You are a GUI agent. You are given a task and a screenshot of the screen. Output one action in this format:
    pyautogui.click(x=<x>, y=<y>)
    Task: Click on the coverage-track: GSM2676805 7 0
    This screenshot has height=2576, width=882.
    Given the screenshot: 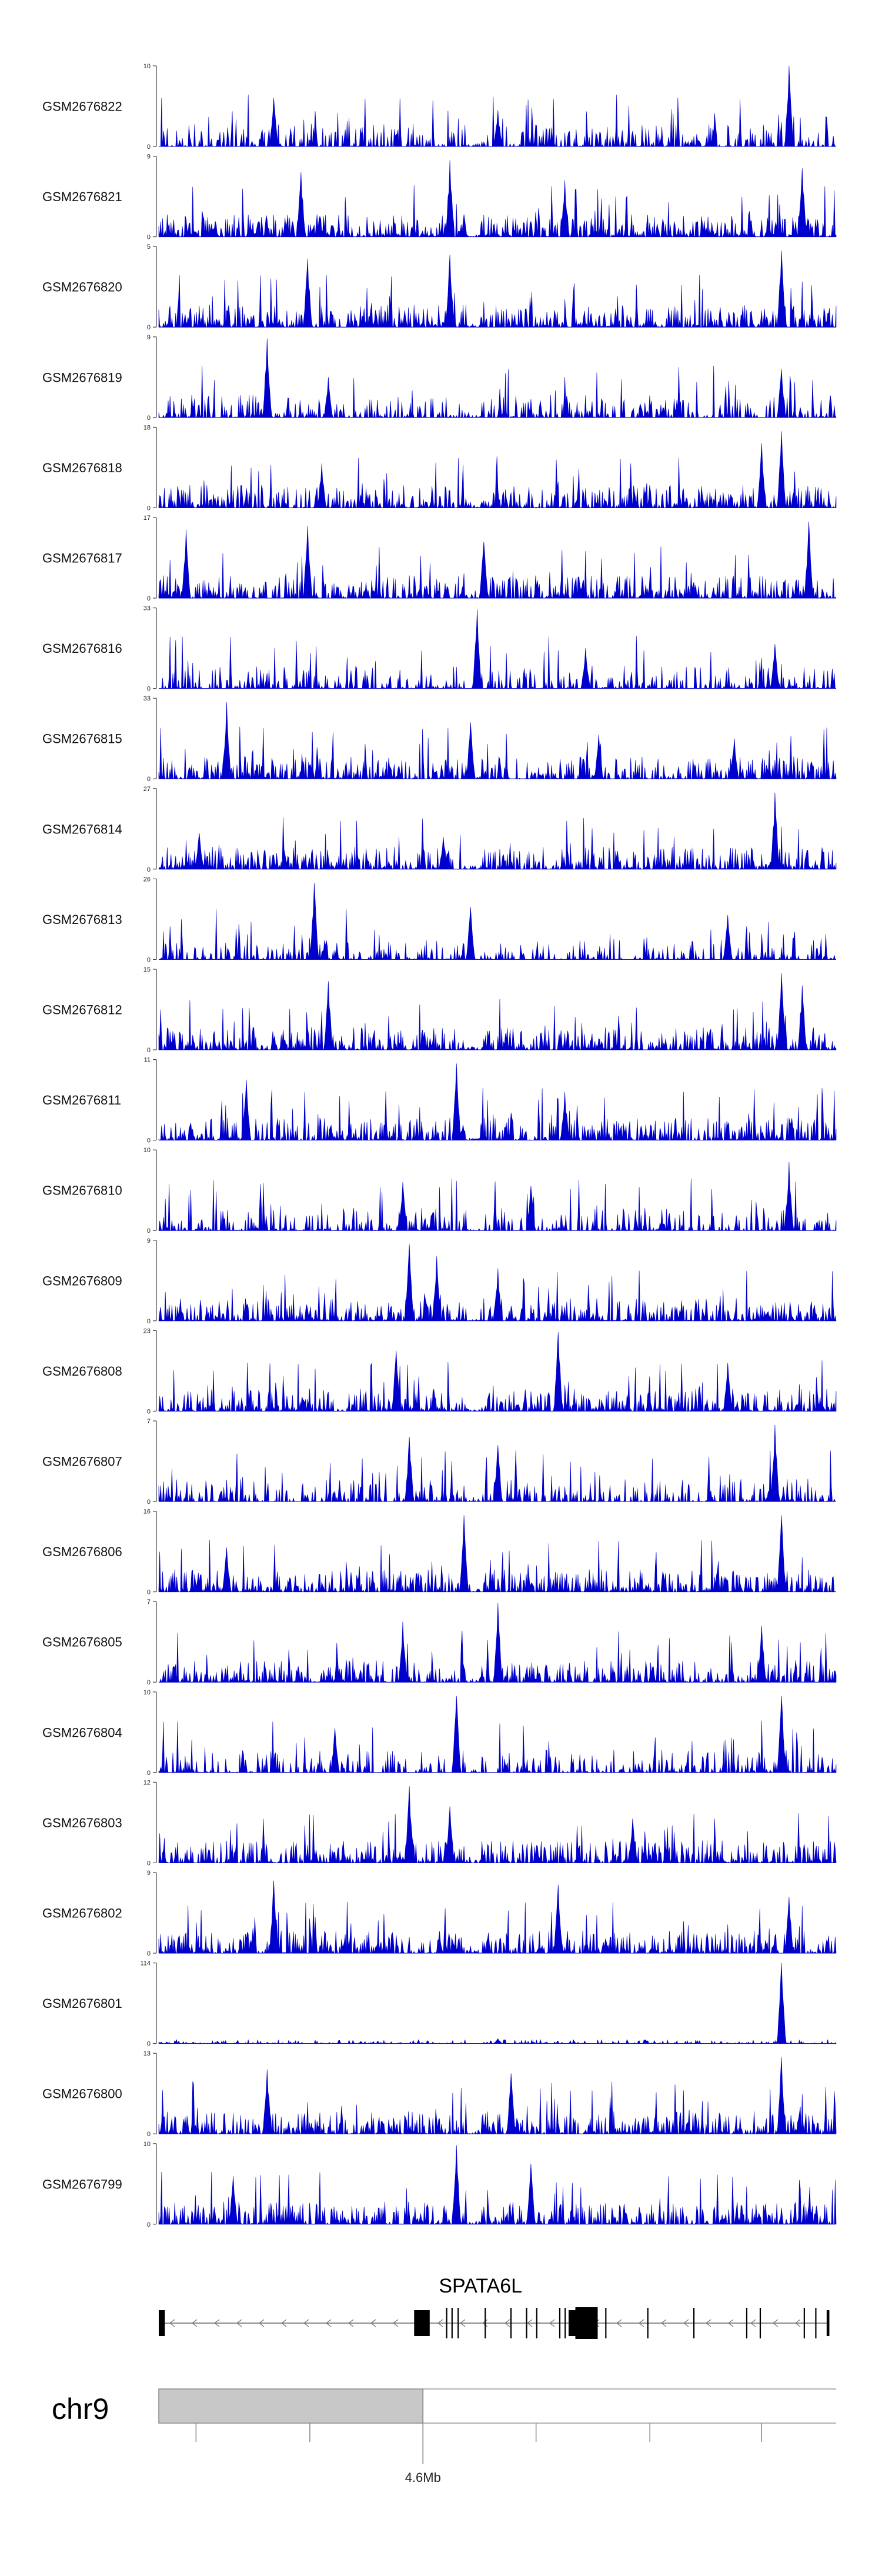 What is the action you would take?
    pyautogui.click(x=439, y=1642)
    